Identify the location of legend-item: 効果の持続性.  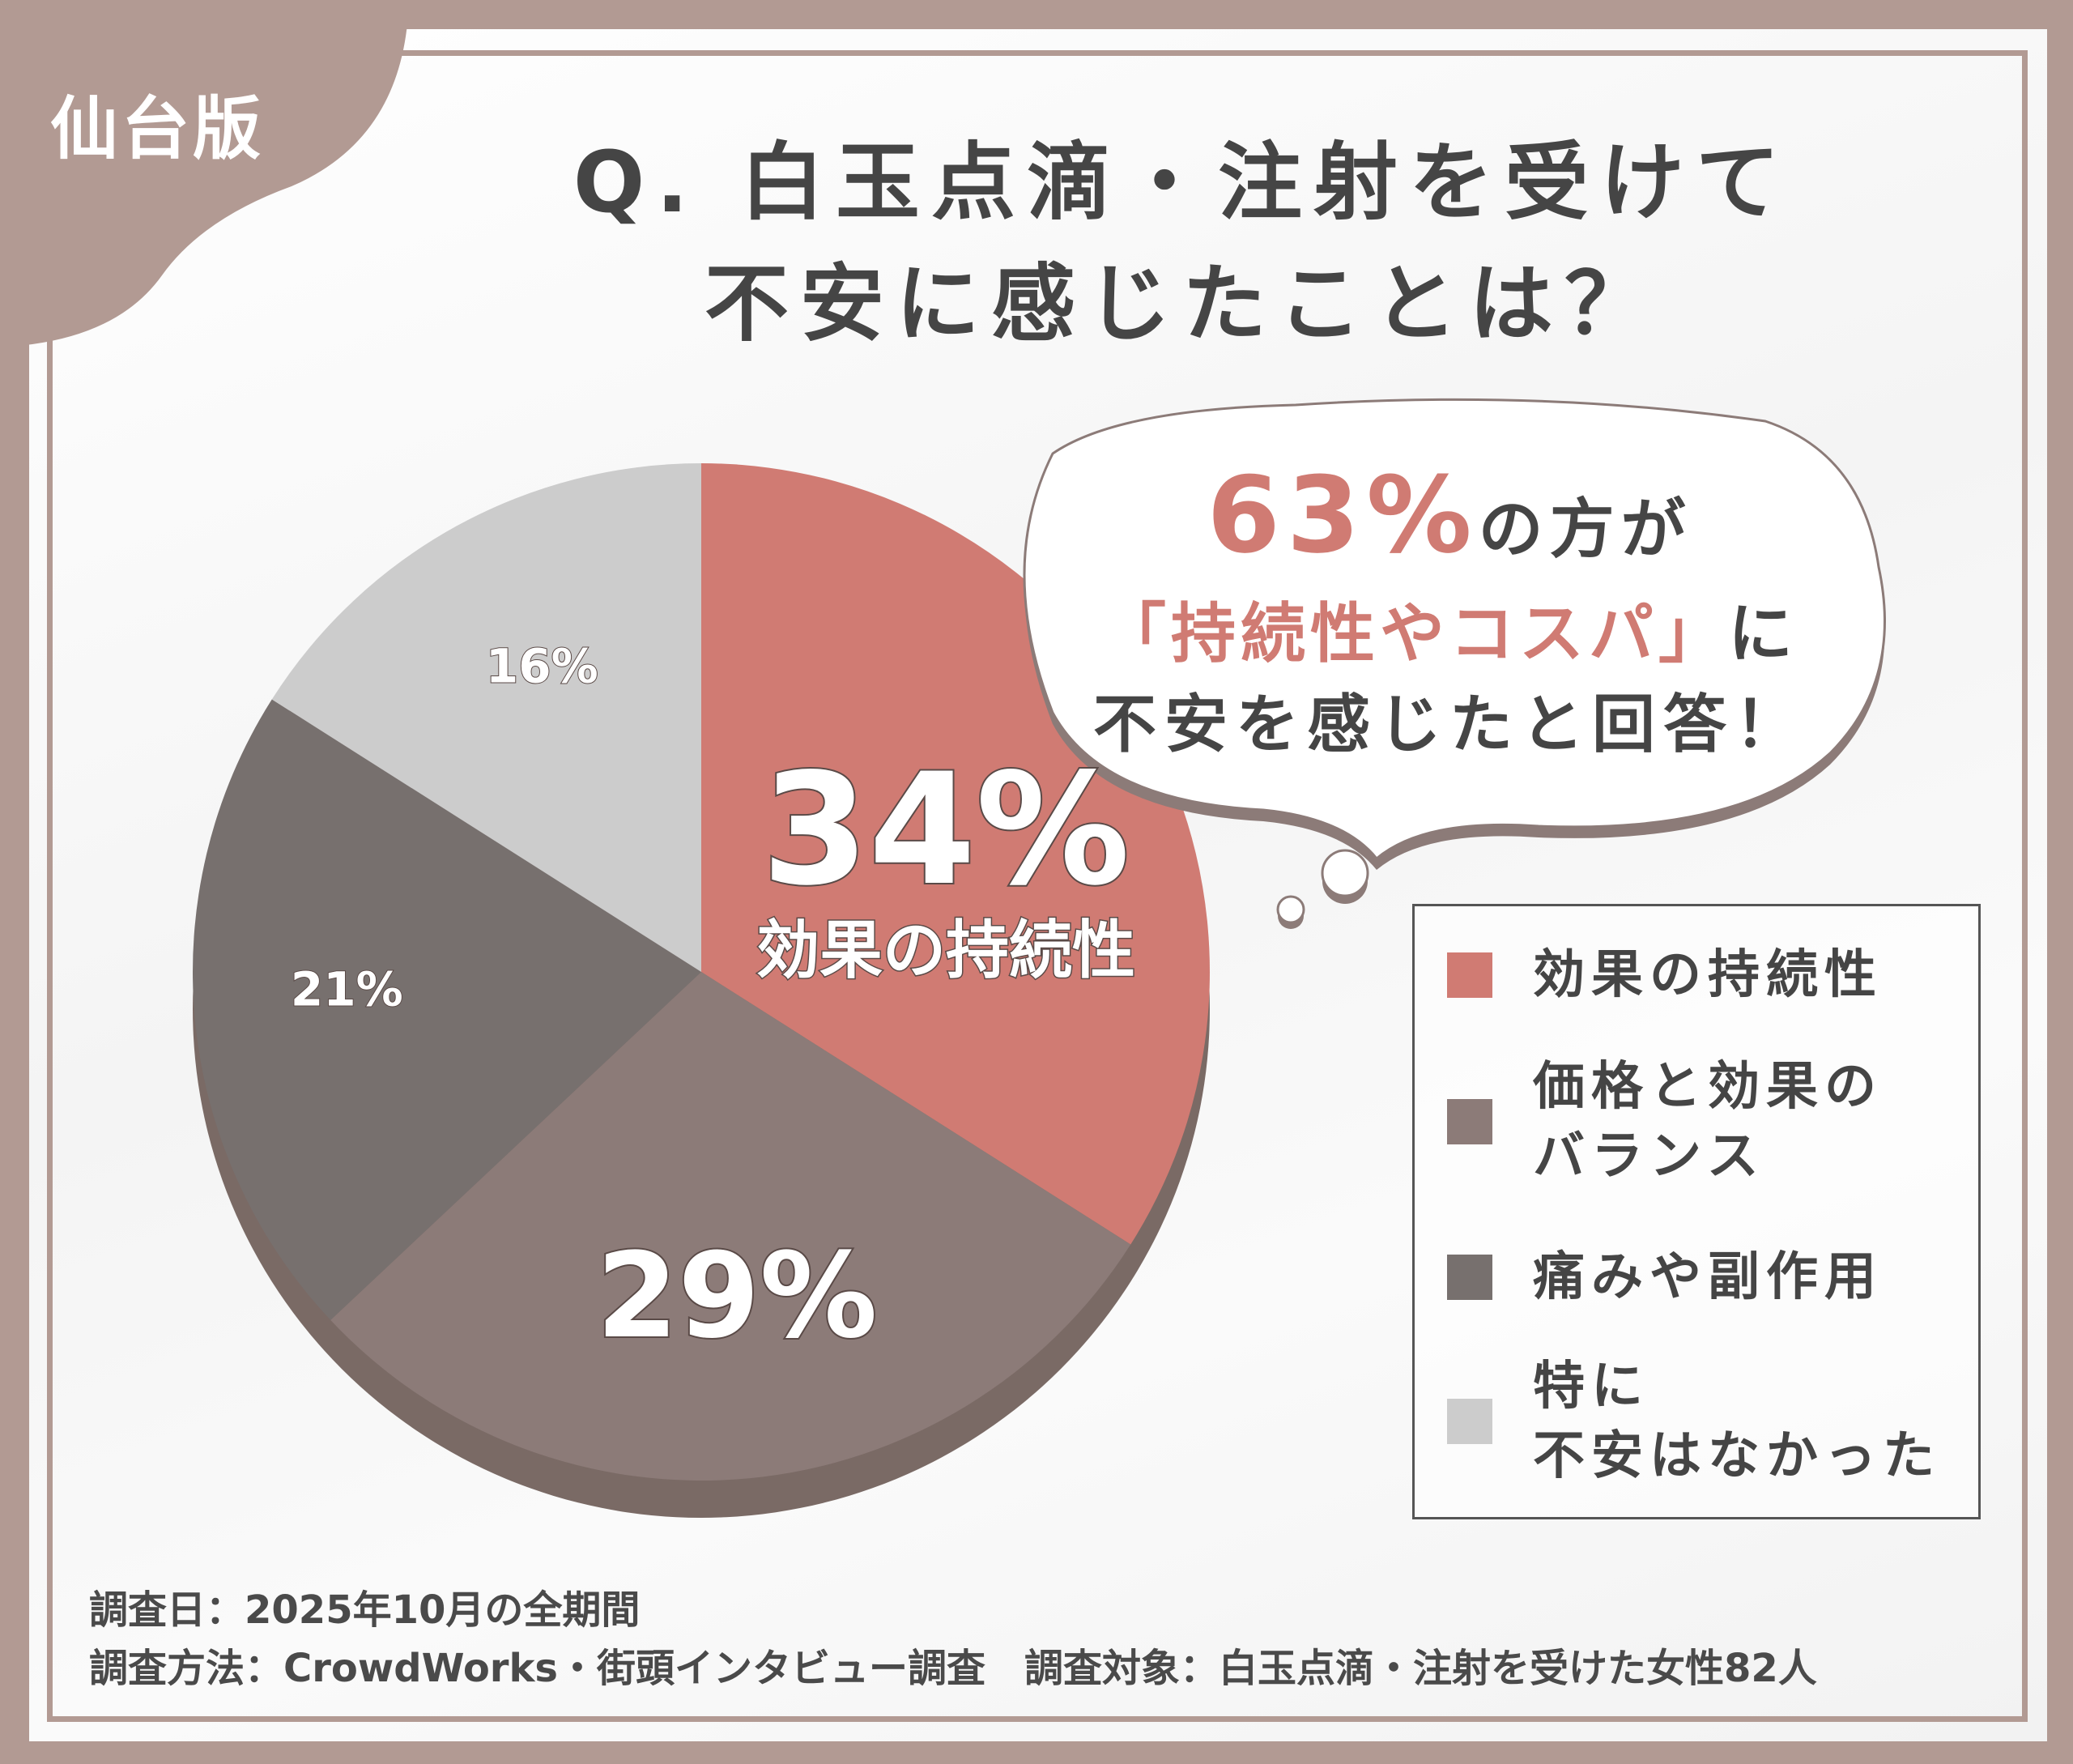
(1665, 975).